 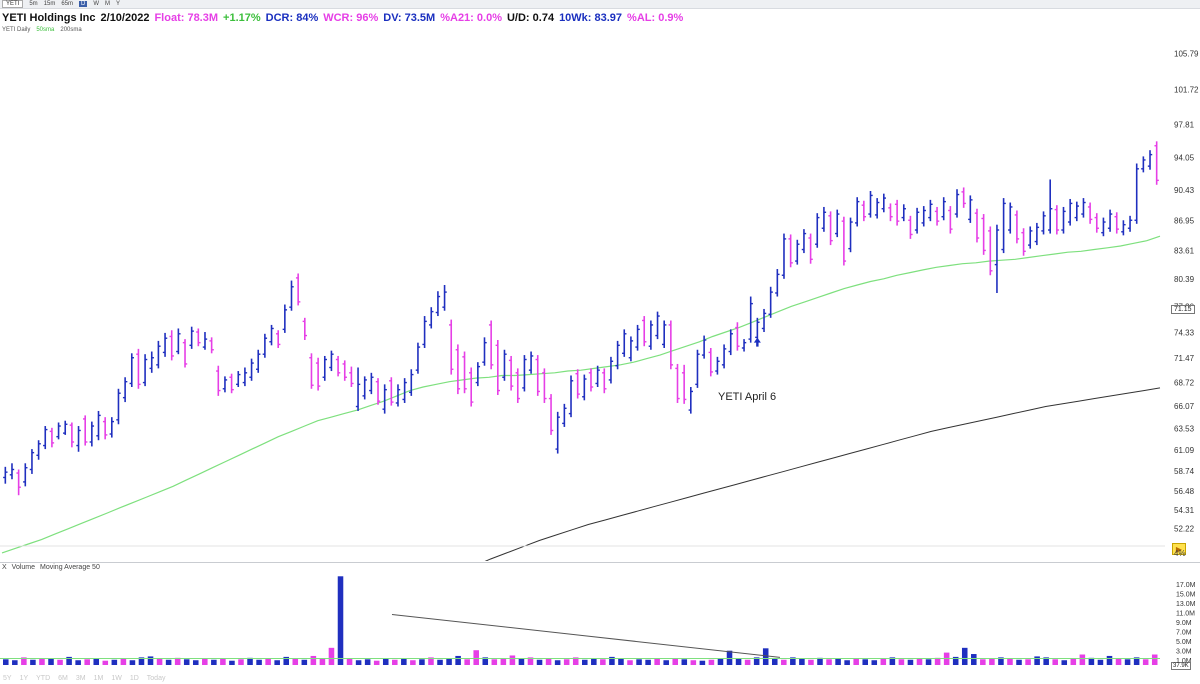 I want to click on range-3m: 3M, so click(x=80, y=678).